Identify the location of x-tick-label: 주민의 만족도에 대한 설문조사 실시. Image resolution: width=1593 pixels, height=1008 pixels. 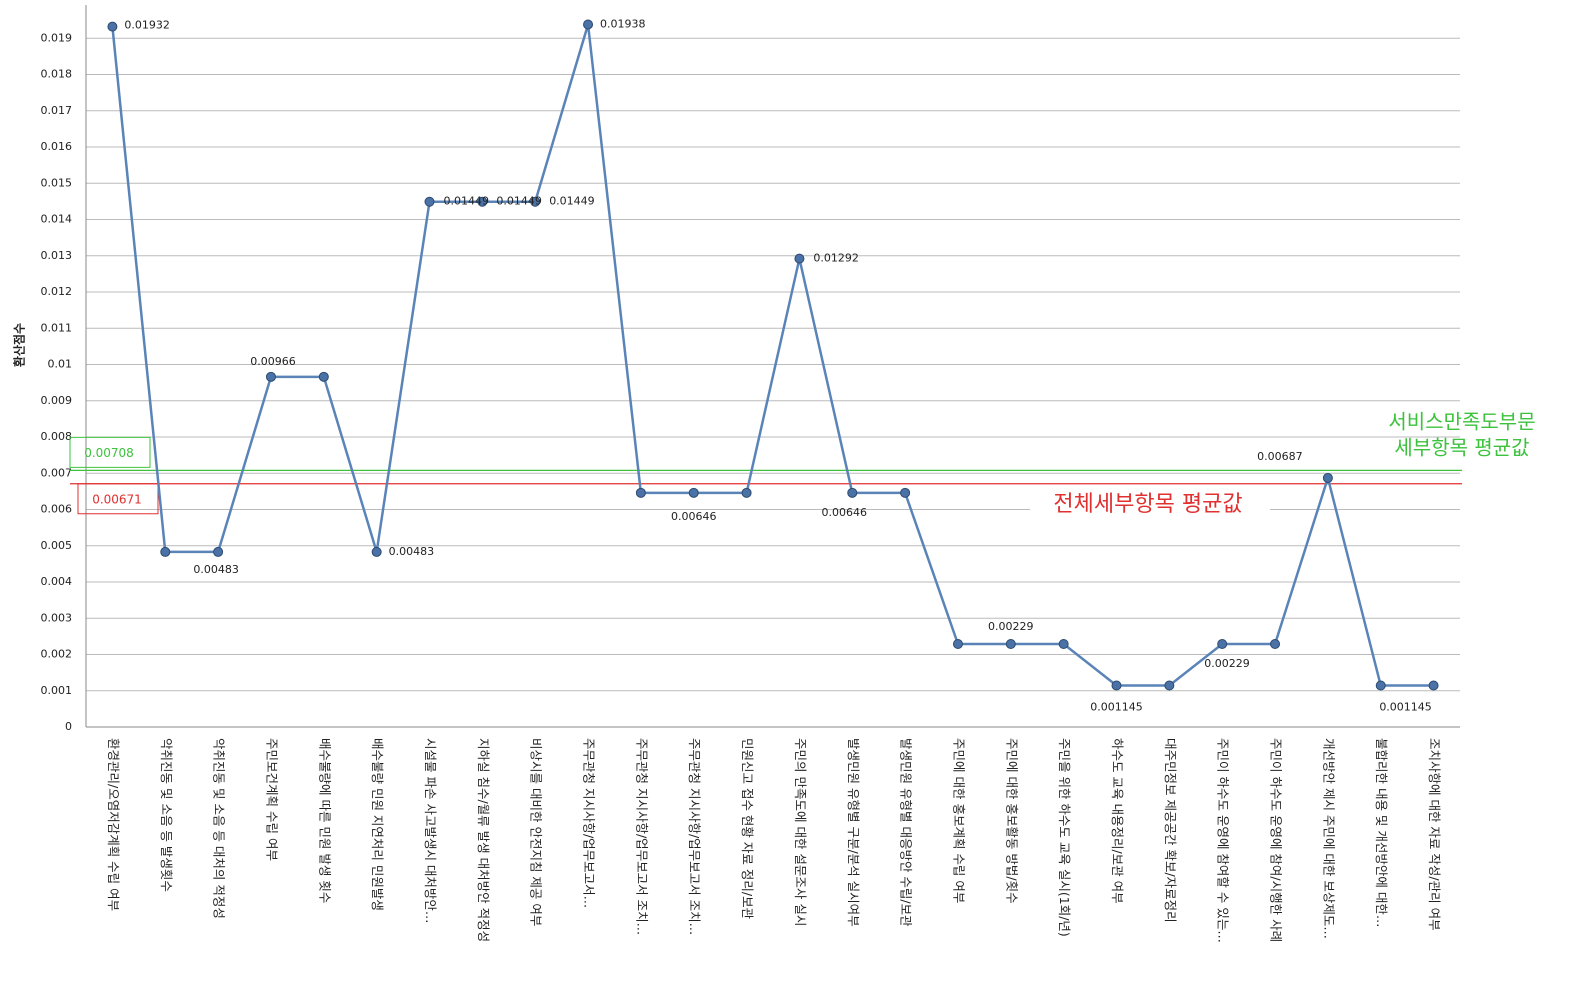
(800, 832).